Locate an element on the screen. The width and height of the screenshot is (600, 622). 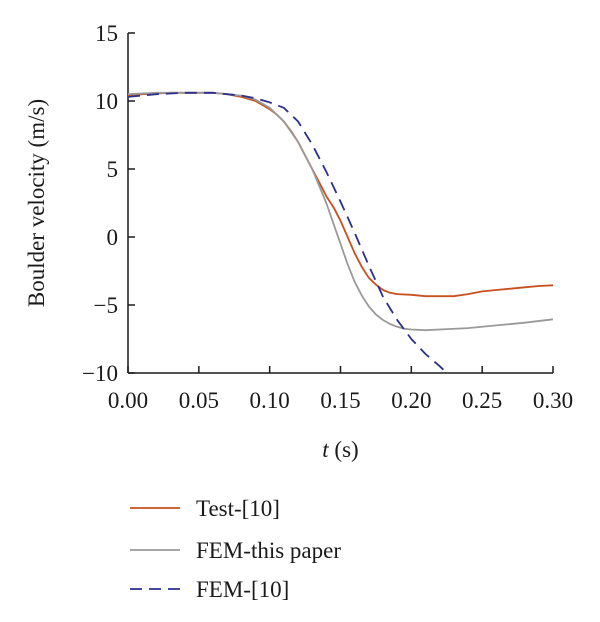
y-tick-label: 5 is located at coordinates (113, 169).